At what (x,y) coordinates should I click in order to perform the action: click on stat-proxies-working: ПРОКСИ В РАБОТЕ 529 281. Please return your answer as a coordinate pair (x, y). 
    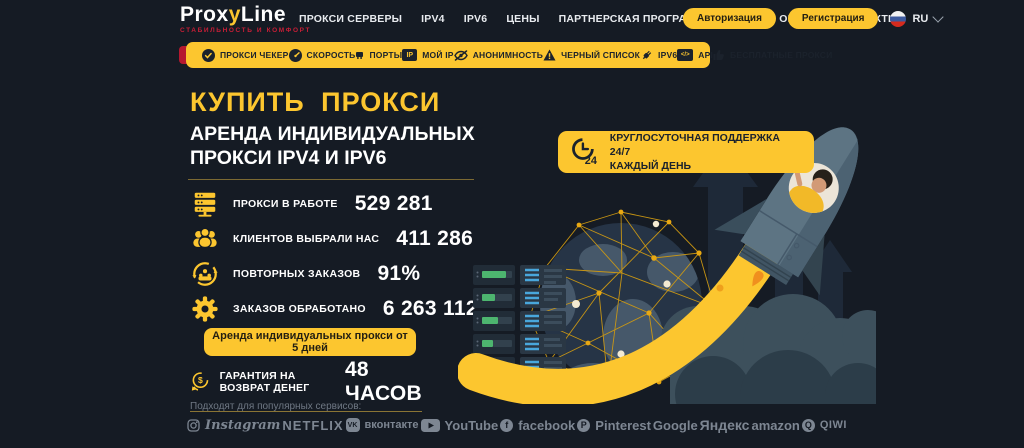
    Looking at the image, I should click on (334, 204).